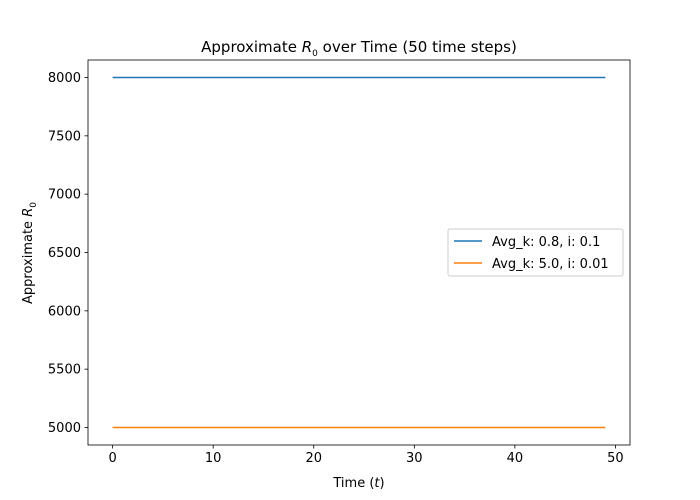 This screenshot has height=500, width=700. What do you see at coordinates (359, 48) in the screenshot?
I see `chart-title: Approximate R0 over Time (50 time steps)` at bounding box center [359, 48].